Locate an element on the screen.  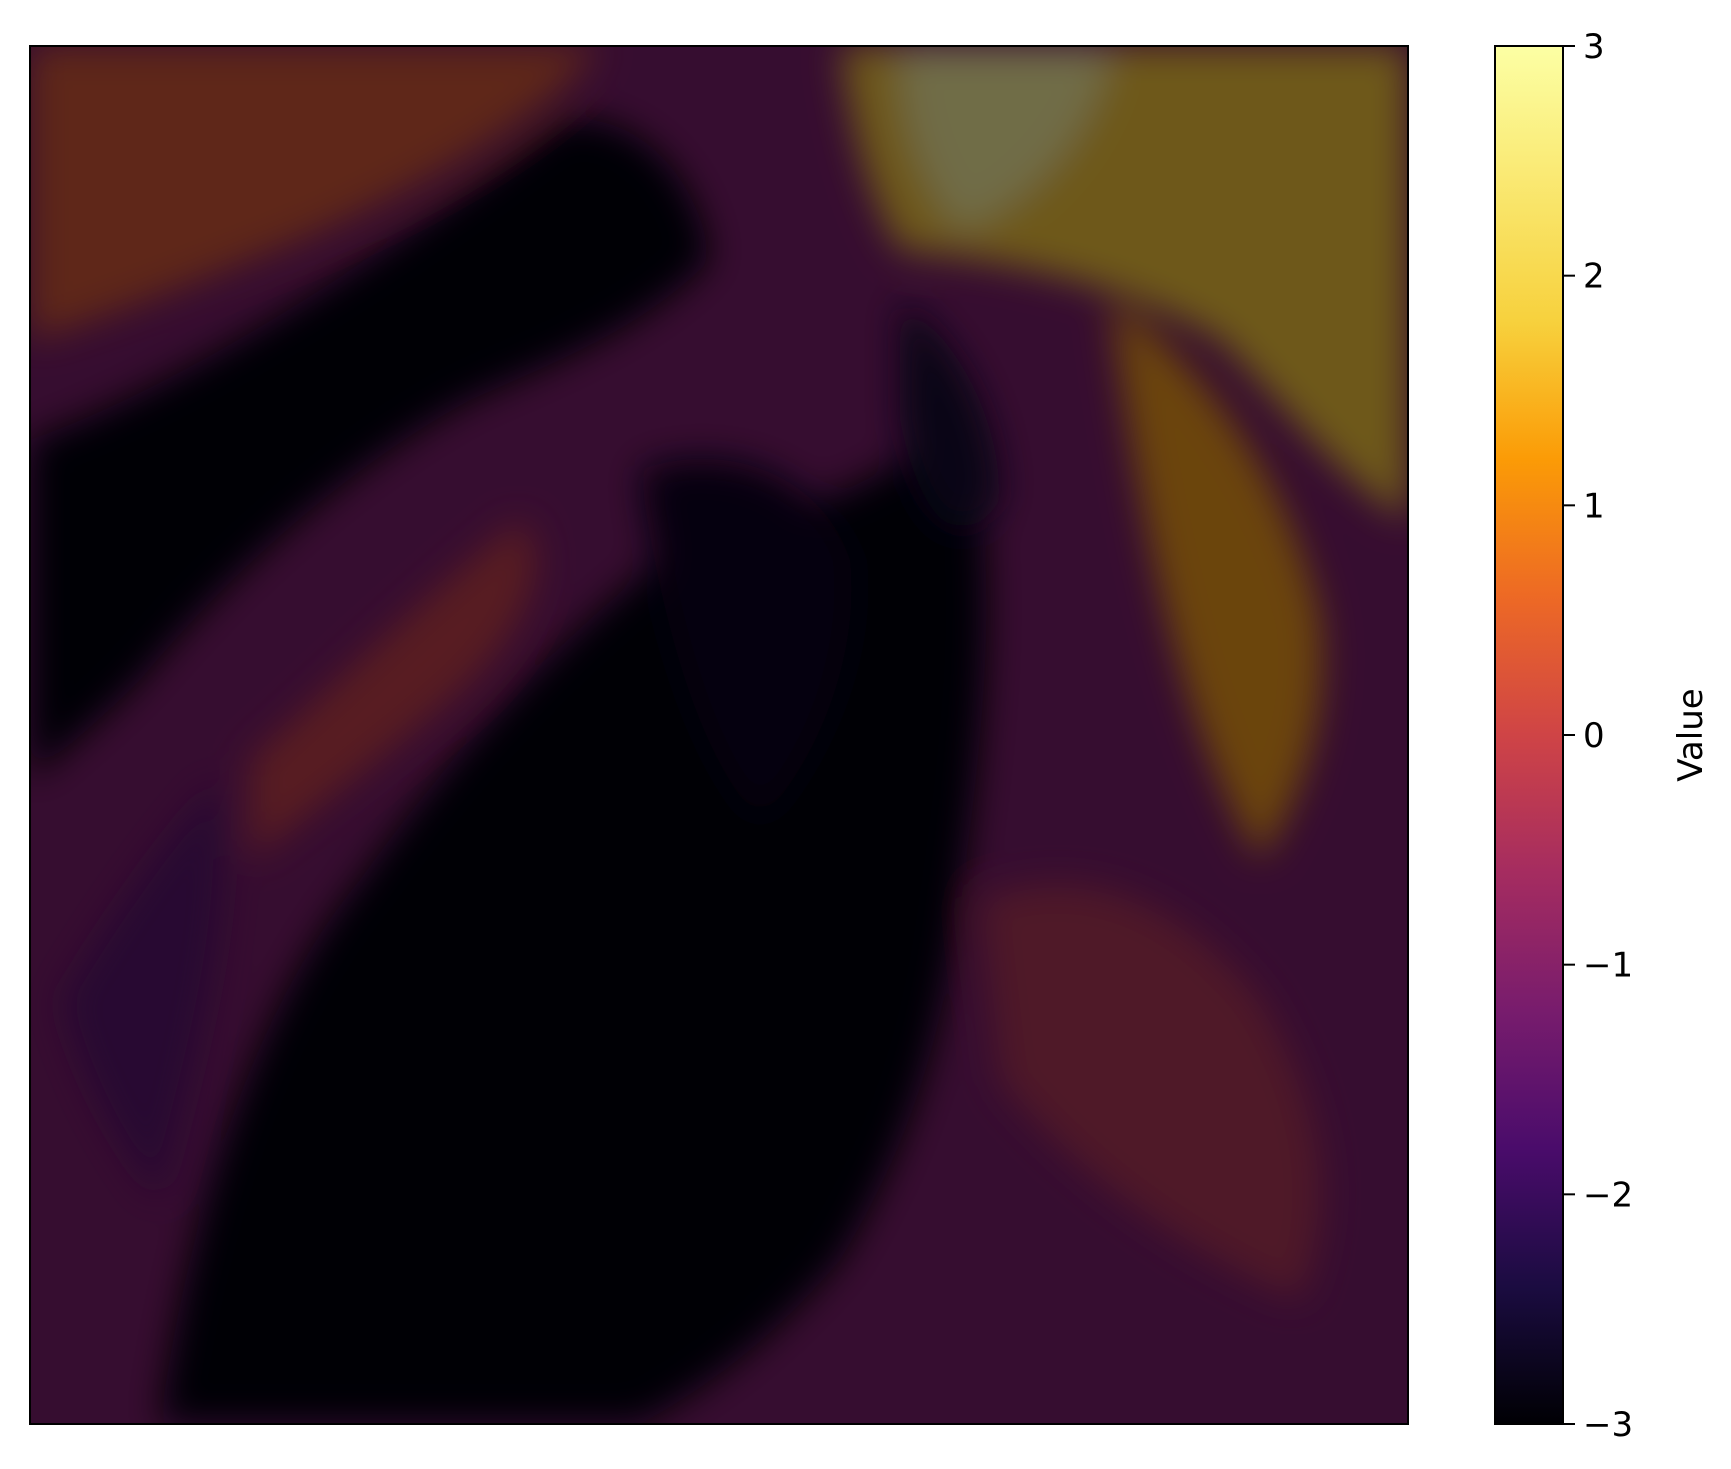
colorbar-tick-label: −1 is located at coordinates (1608, 966).